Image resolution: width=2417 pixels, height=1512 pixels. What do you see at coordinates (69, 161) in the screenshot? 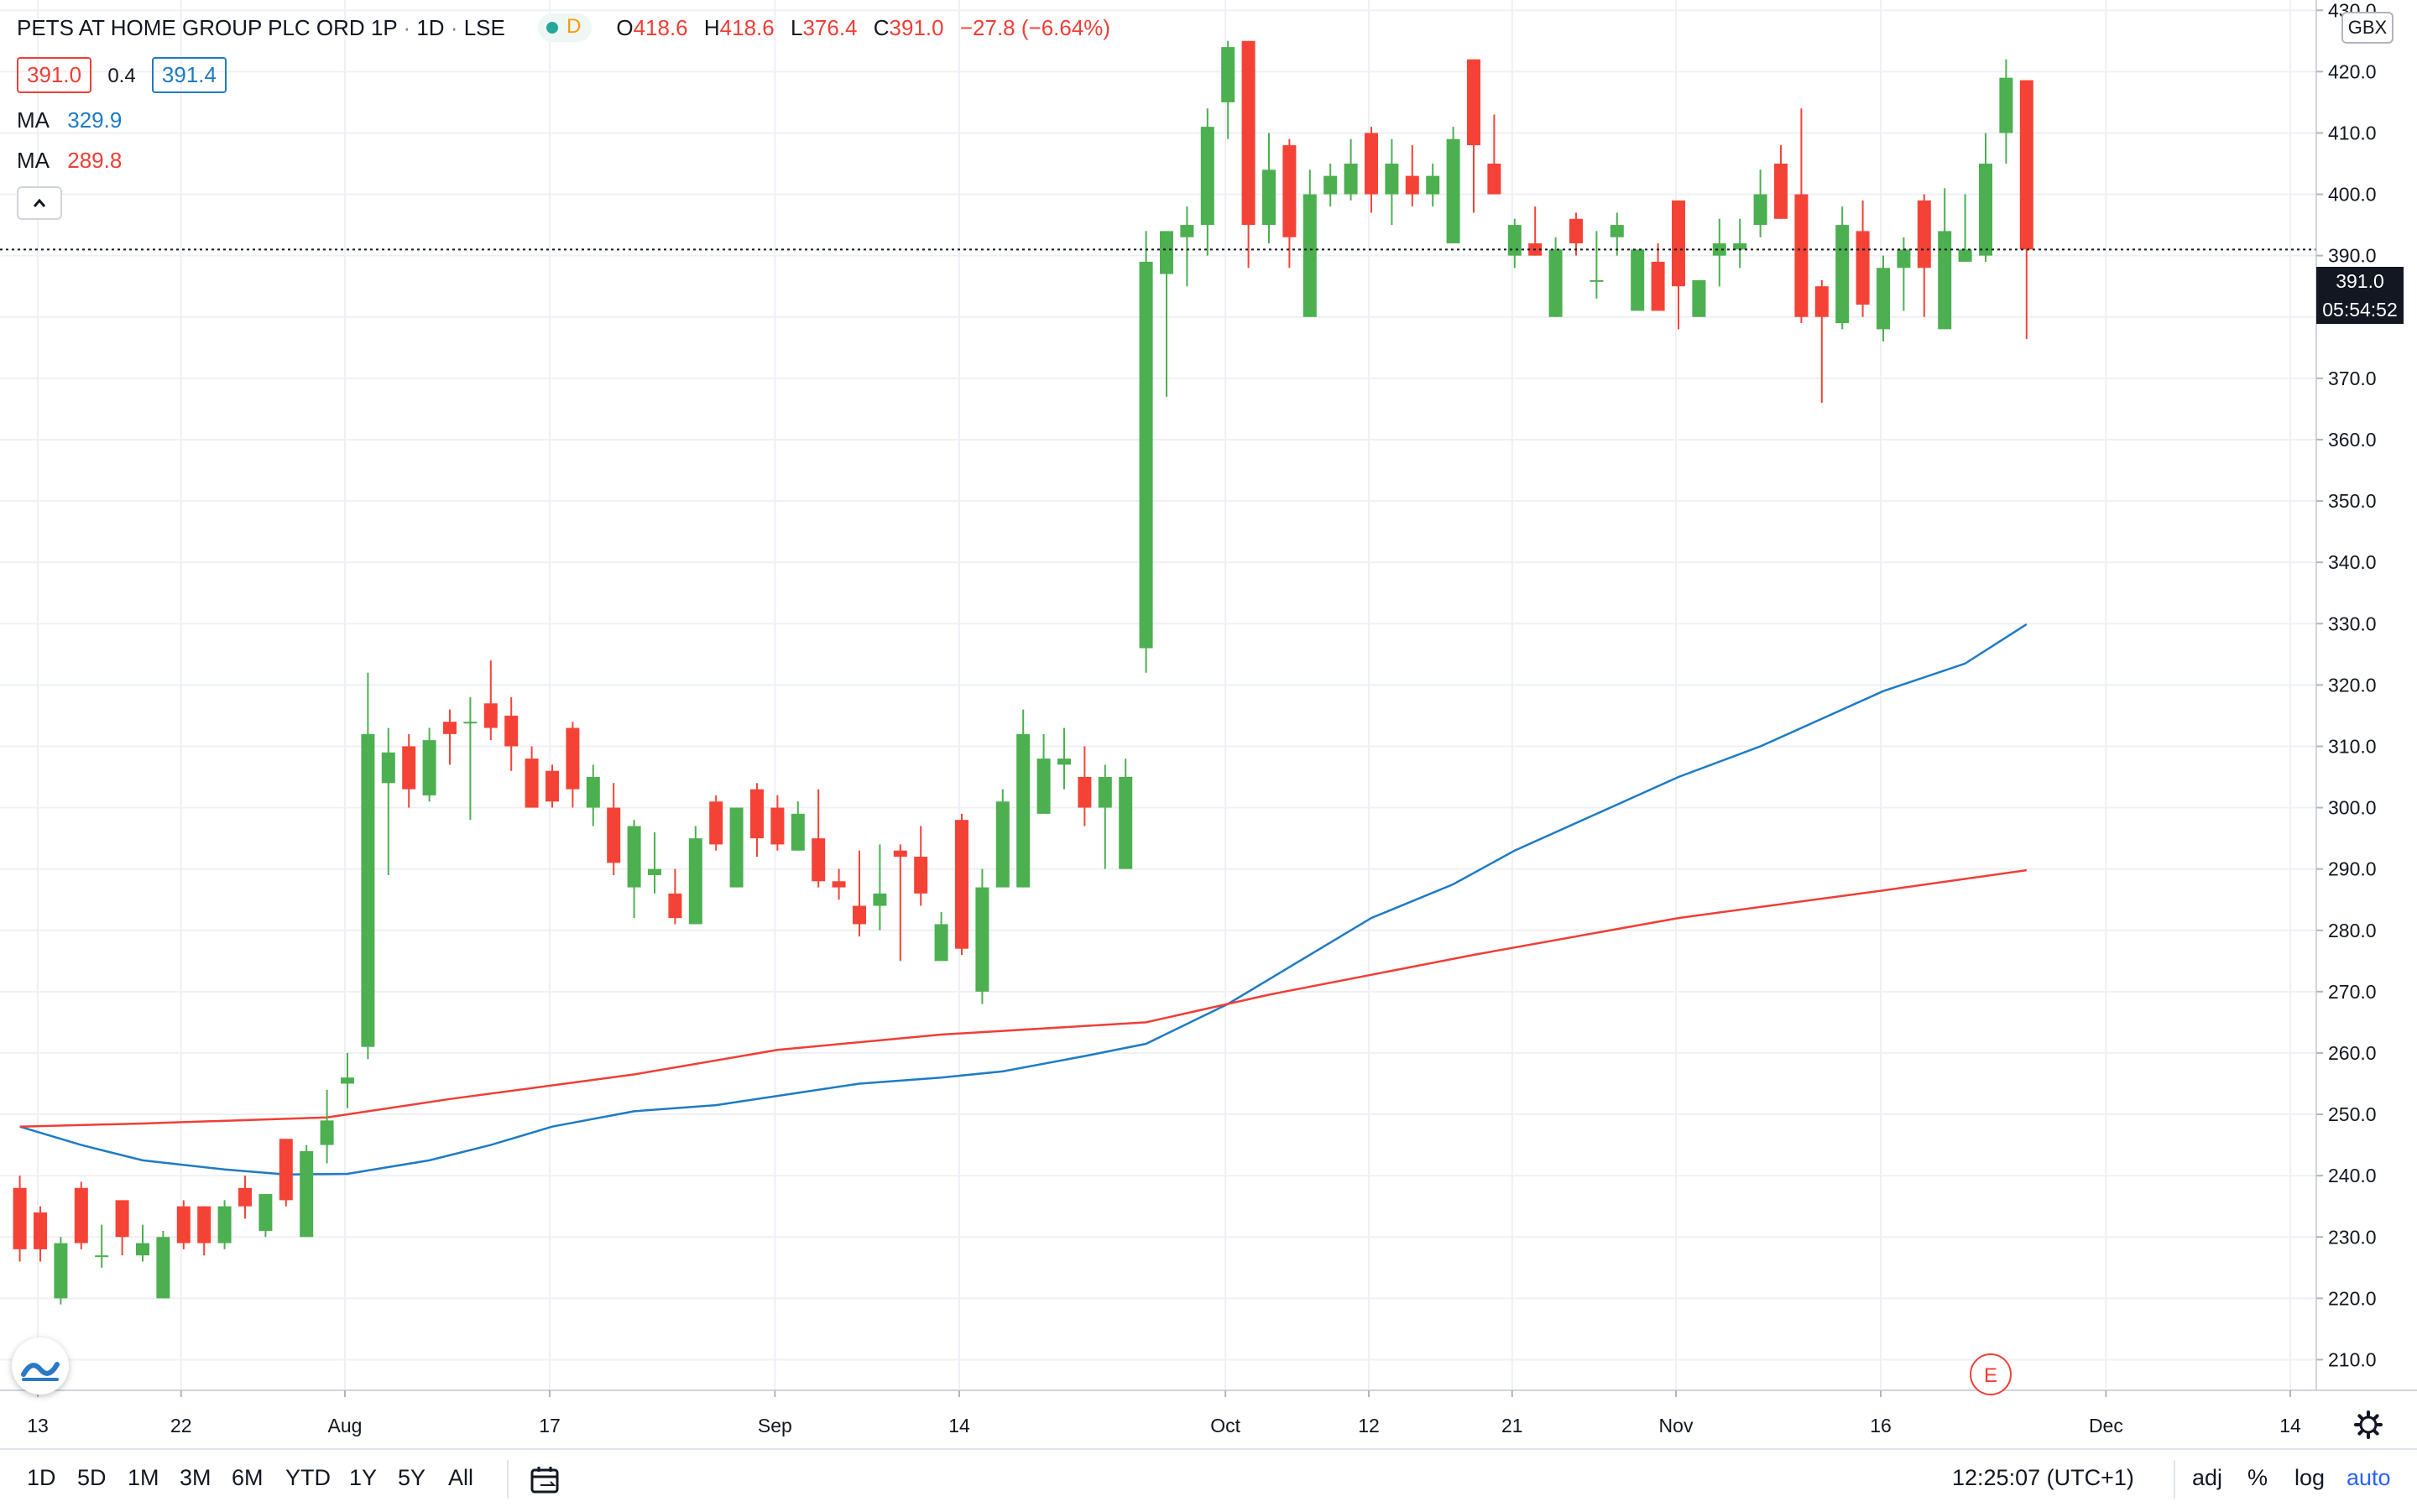
I see `indicator-ma-slow: MA 289.8` at bounding box center [69, 161].